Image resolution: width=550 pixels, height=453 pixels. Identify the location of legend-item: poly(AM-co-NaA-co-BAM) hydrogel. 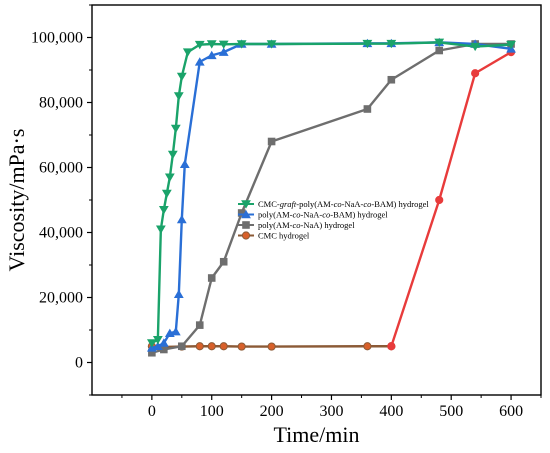
(313, 215).